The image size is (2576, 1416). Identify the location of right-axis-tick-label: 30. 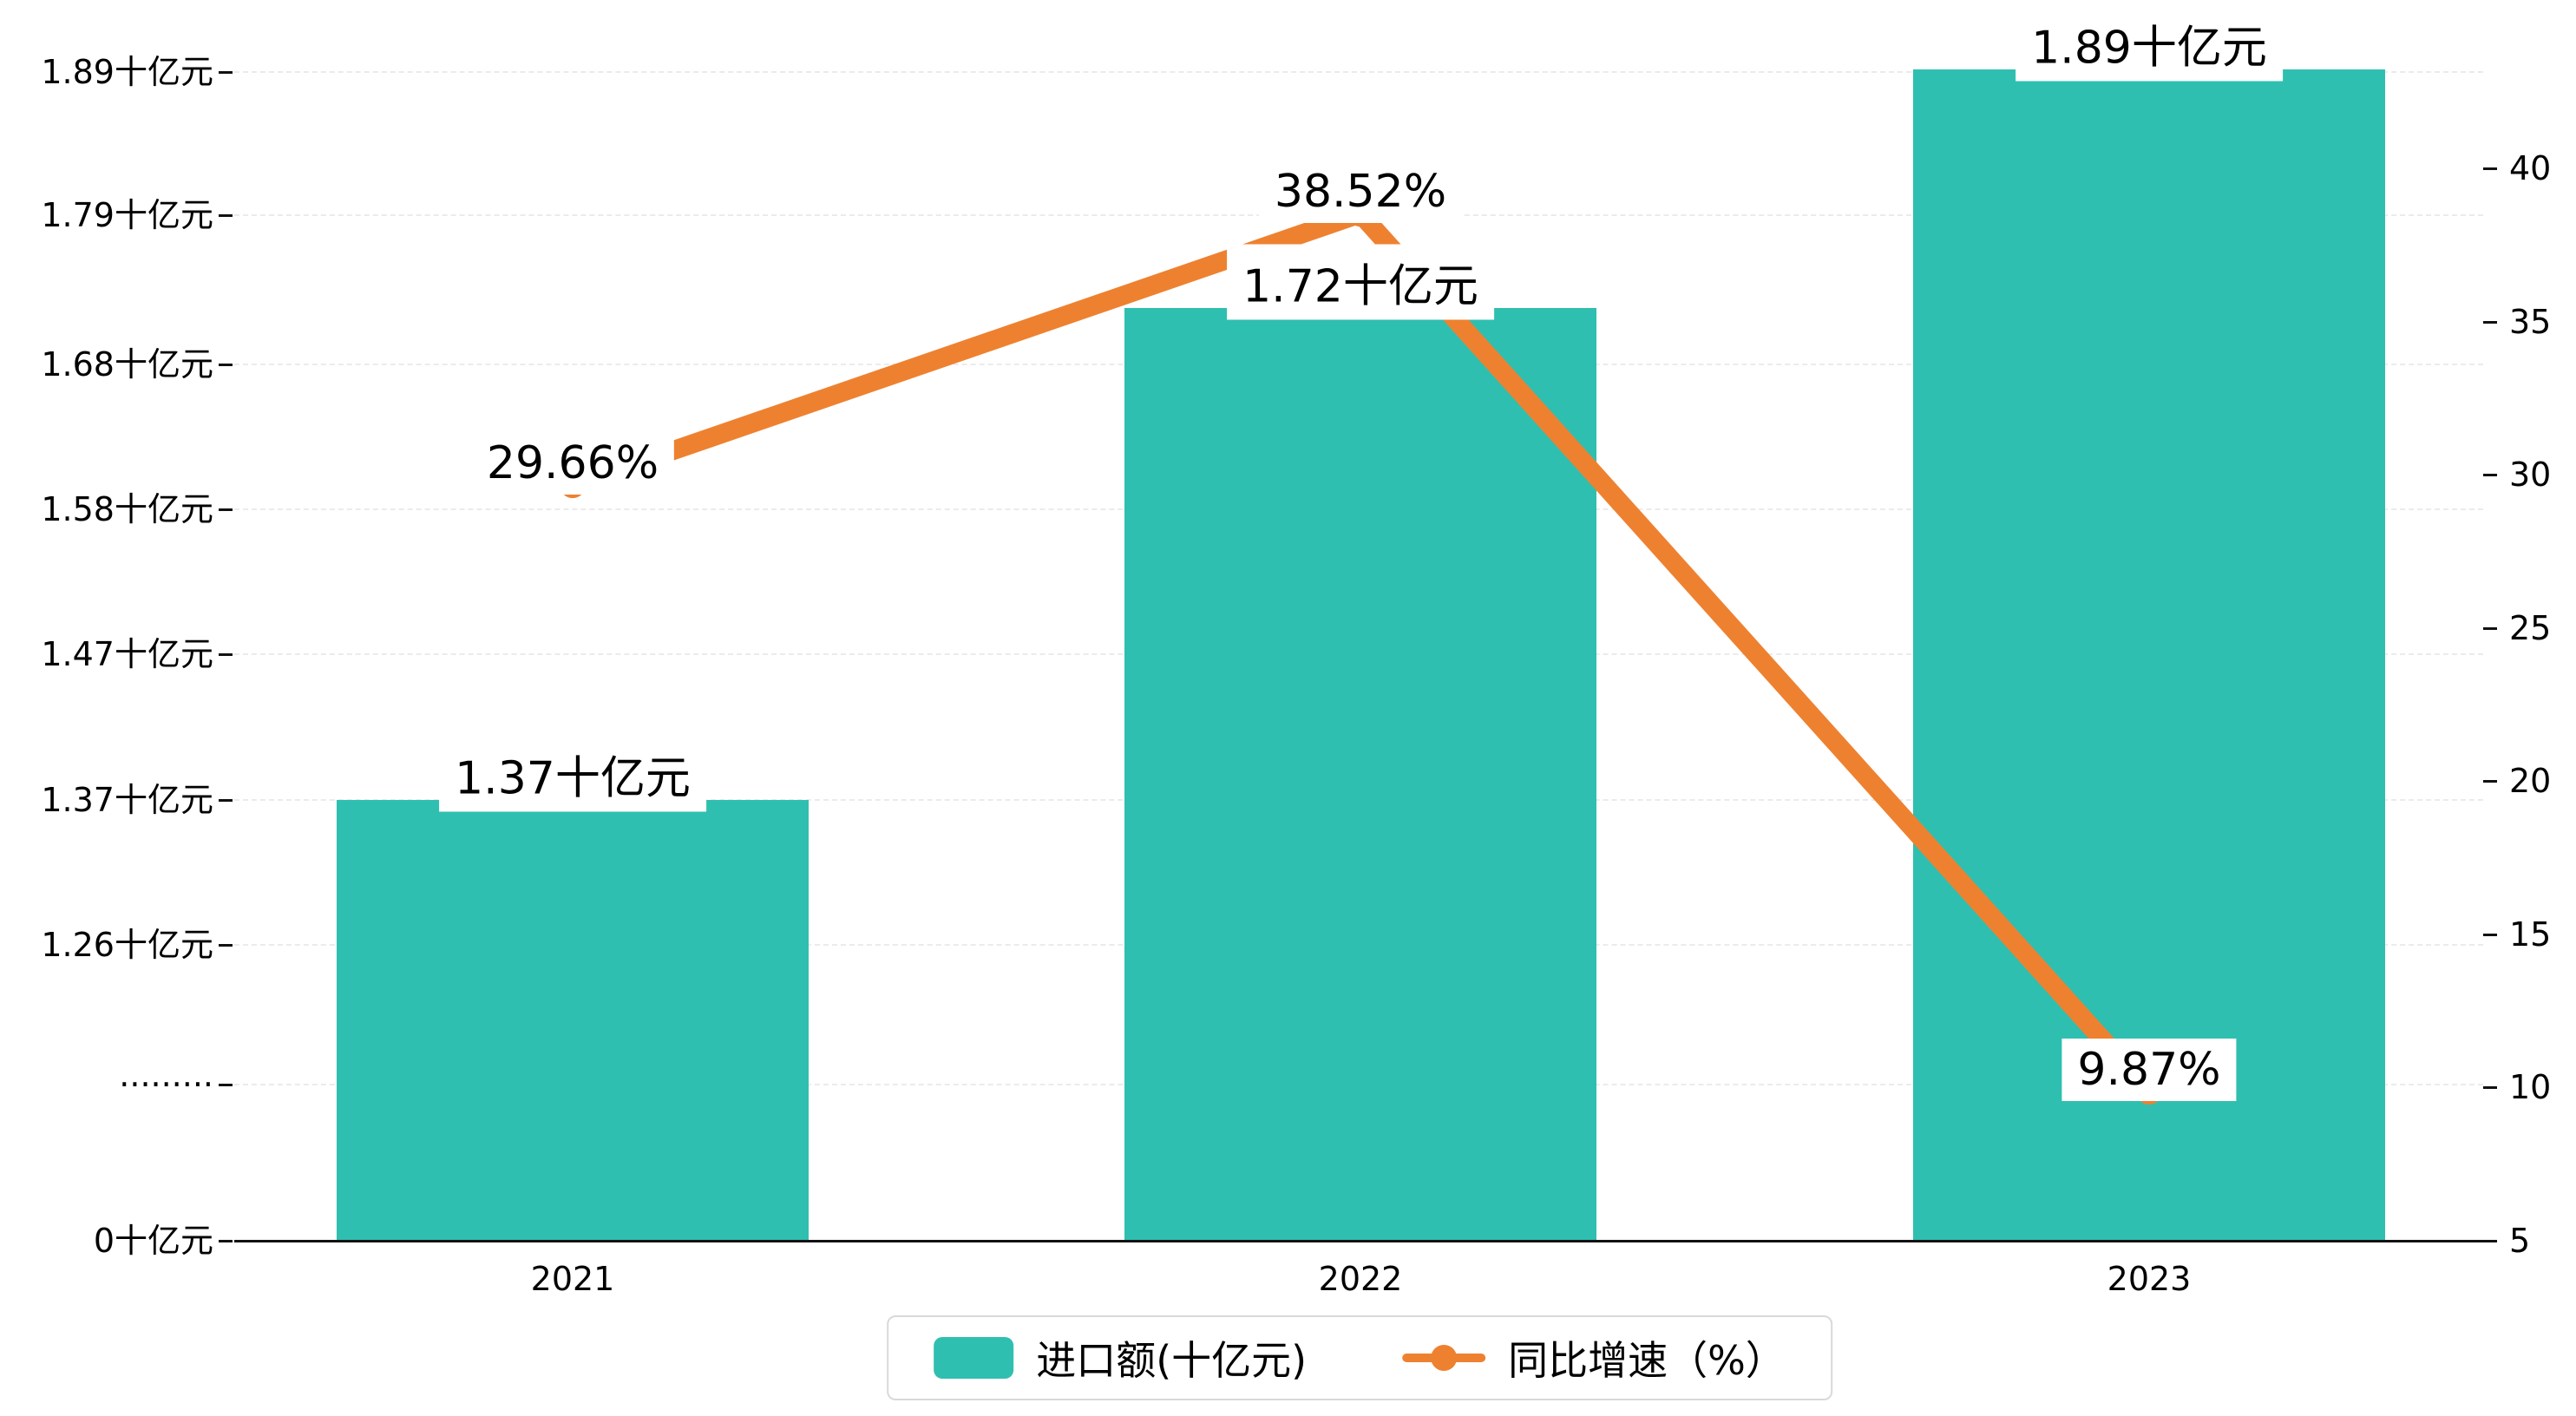
(2530, 476).